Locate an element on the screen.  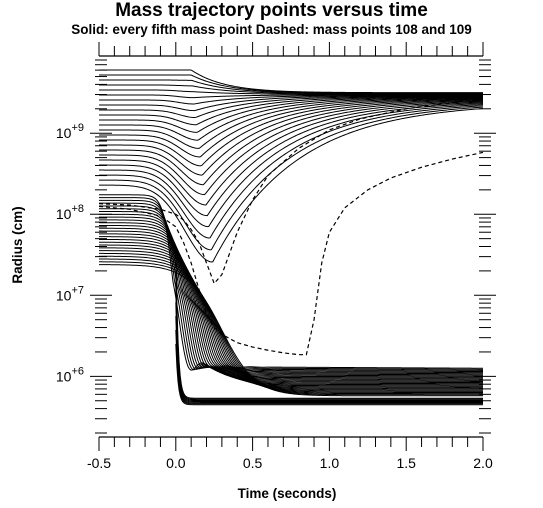
y-axis-label: Radius (cm) is located at coordinates (17, 244).